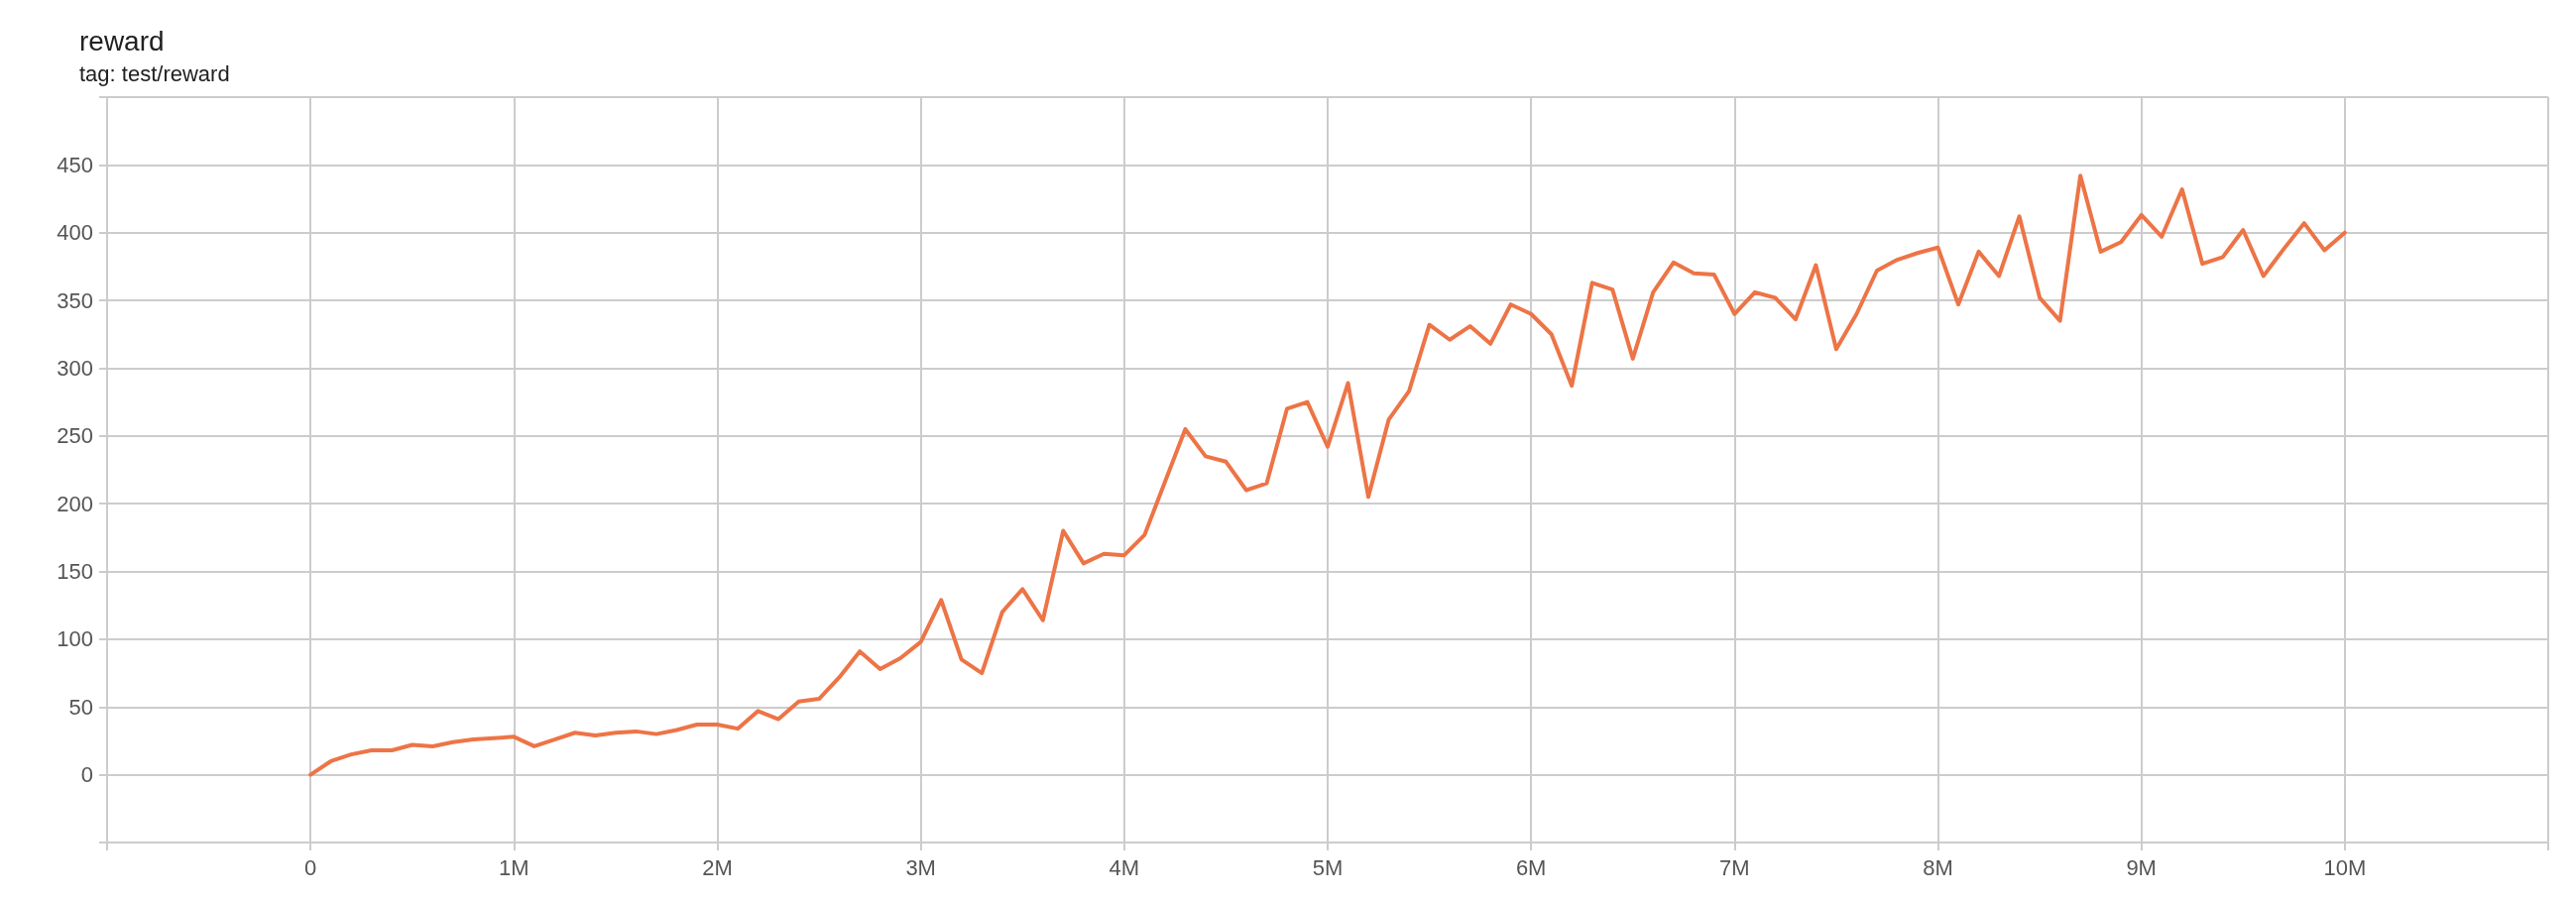 The width and height of the screenshot is (2576, 900). I want to click on x-tick-label: 7M, so click(1734, 867).